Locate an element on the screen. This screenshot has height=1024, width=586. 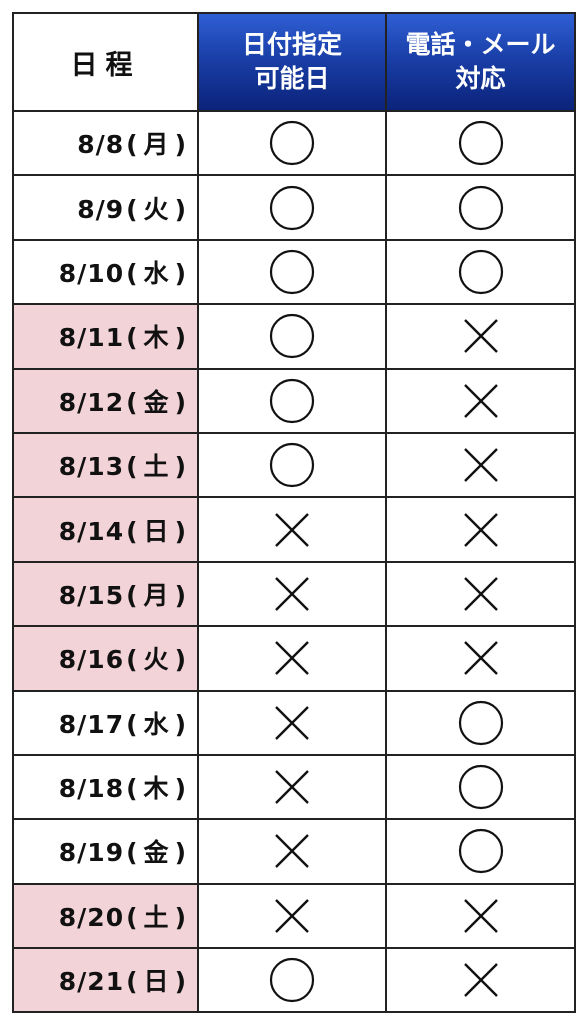
header-date-available: 日付指定 可能日 is located at coordinates (292, 62).